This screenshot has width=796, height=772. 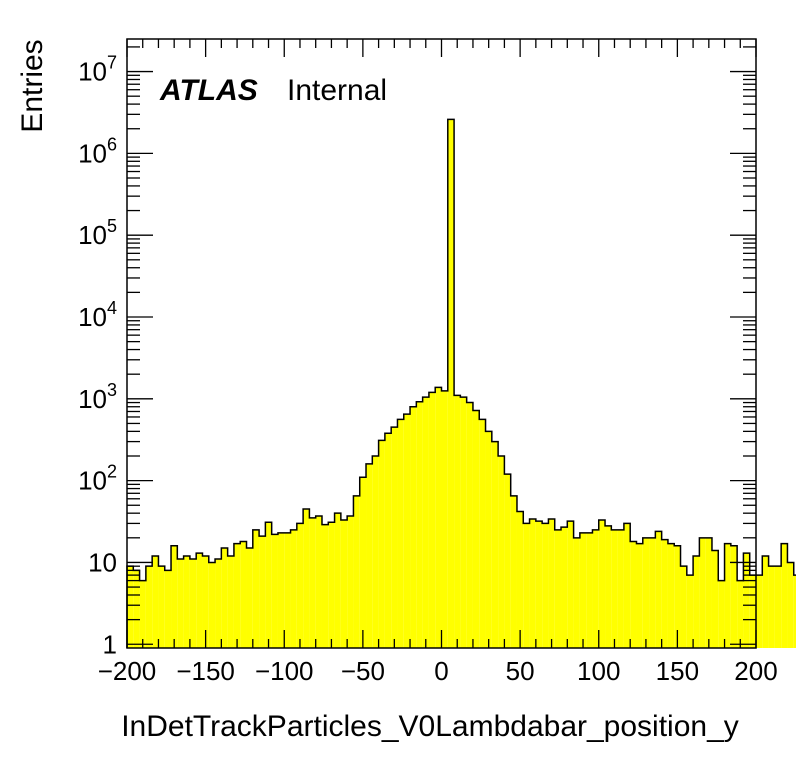 I want to click on x-tick-label: 100, so click(x=598, y=671).